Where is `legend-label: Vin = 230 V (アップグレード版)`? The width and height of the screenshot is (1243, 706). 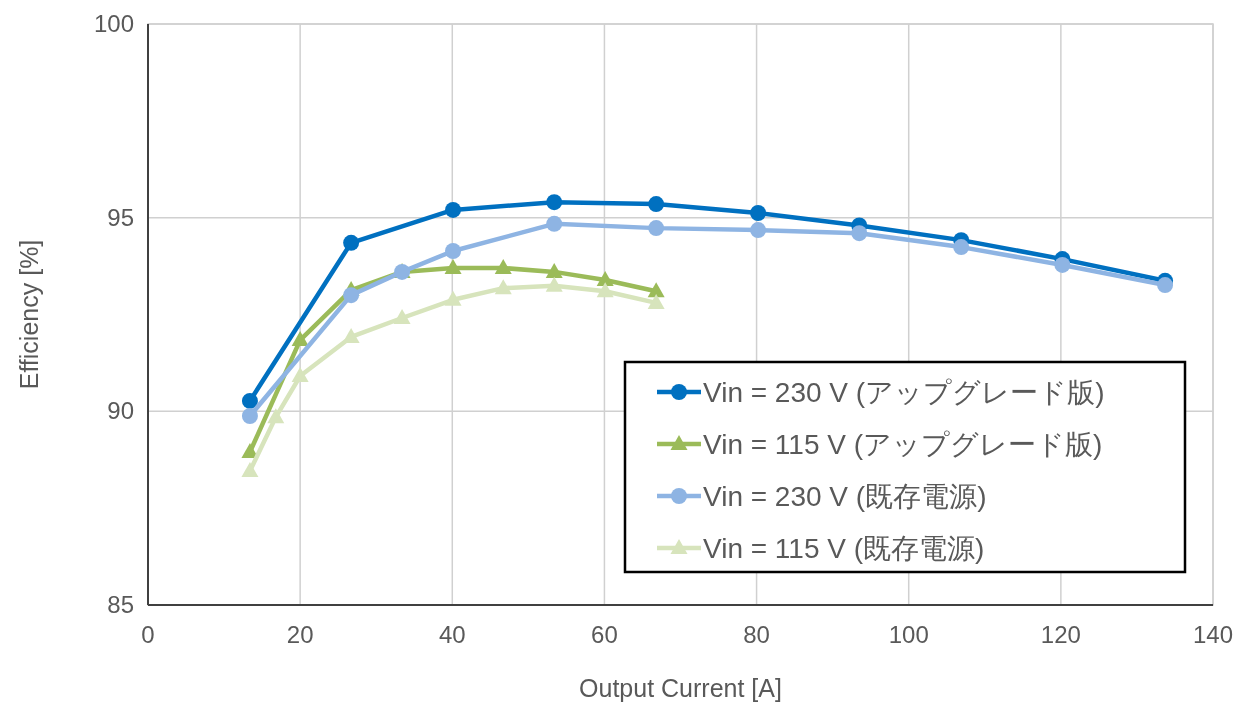 legend-label: Vin = 230 V (アップグレード版) is located at coordinates (904, 392).